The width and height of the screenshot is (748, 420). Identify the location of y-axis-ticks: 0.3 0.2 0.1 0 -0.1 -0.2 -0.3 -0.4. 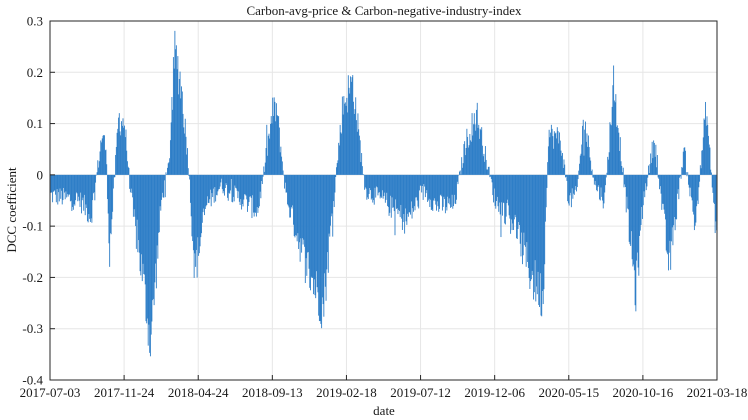
(38, 201).